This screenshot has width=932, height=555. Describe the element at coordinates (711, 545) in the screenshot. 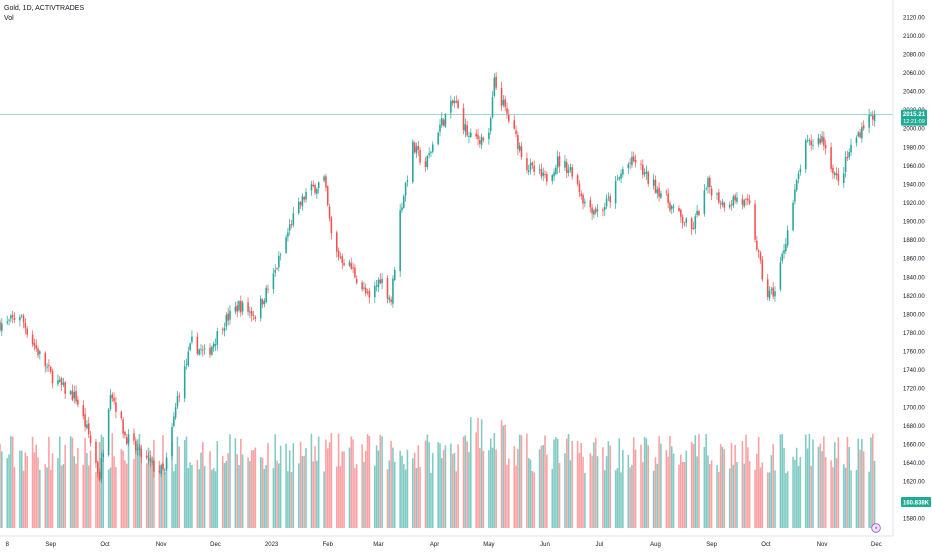

I see `time-axis-label: Sep` at that location.